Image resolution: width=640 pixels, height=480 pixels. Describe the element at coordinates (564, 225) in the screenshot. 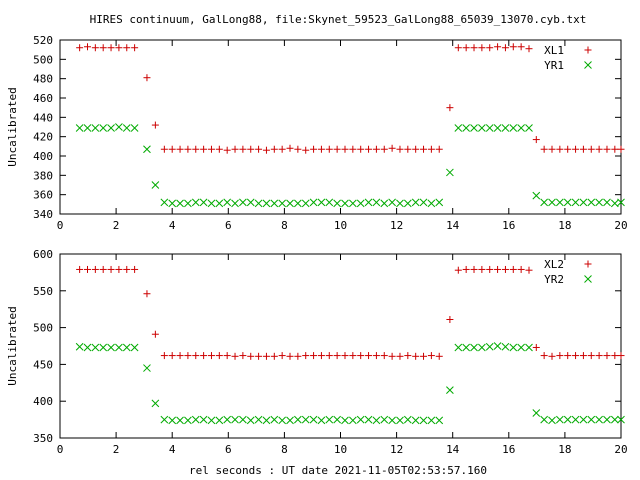

I see `x-tick-label: 18` at that location.